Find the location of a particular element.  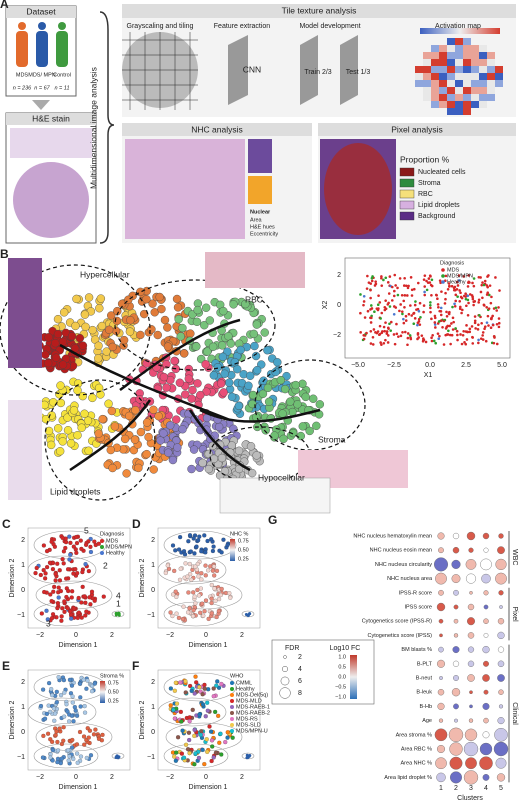

fdr-label: 4 is located at coordinates (300, 669).